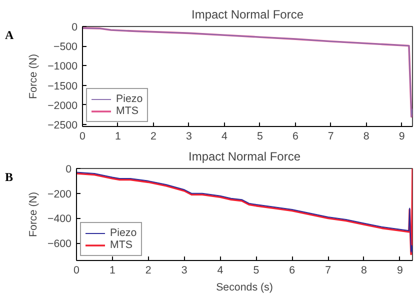 Image resolution: width=416 pixels, height=299 pixels. Describe the element at coordinates (59, 244) in the screenshot. I see `y-tick-label: −600` at that location.